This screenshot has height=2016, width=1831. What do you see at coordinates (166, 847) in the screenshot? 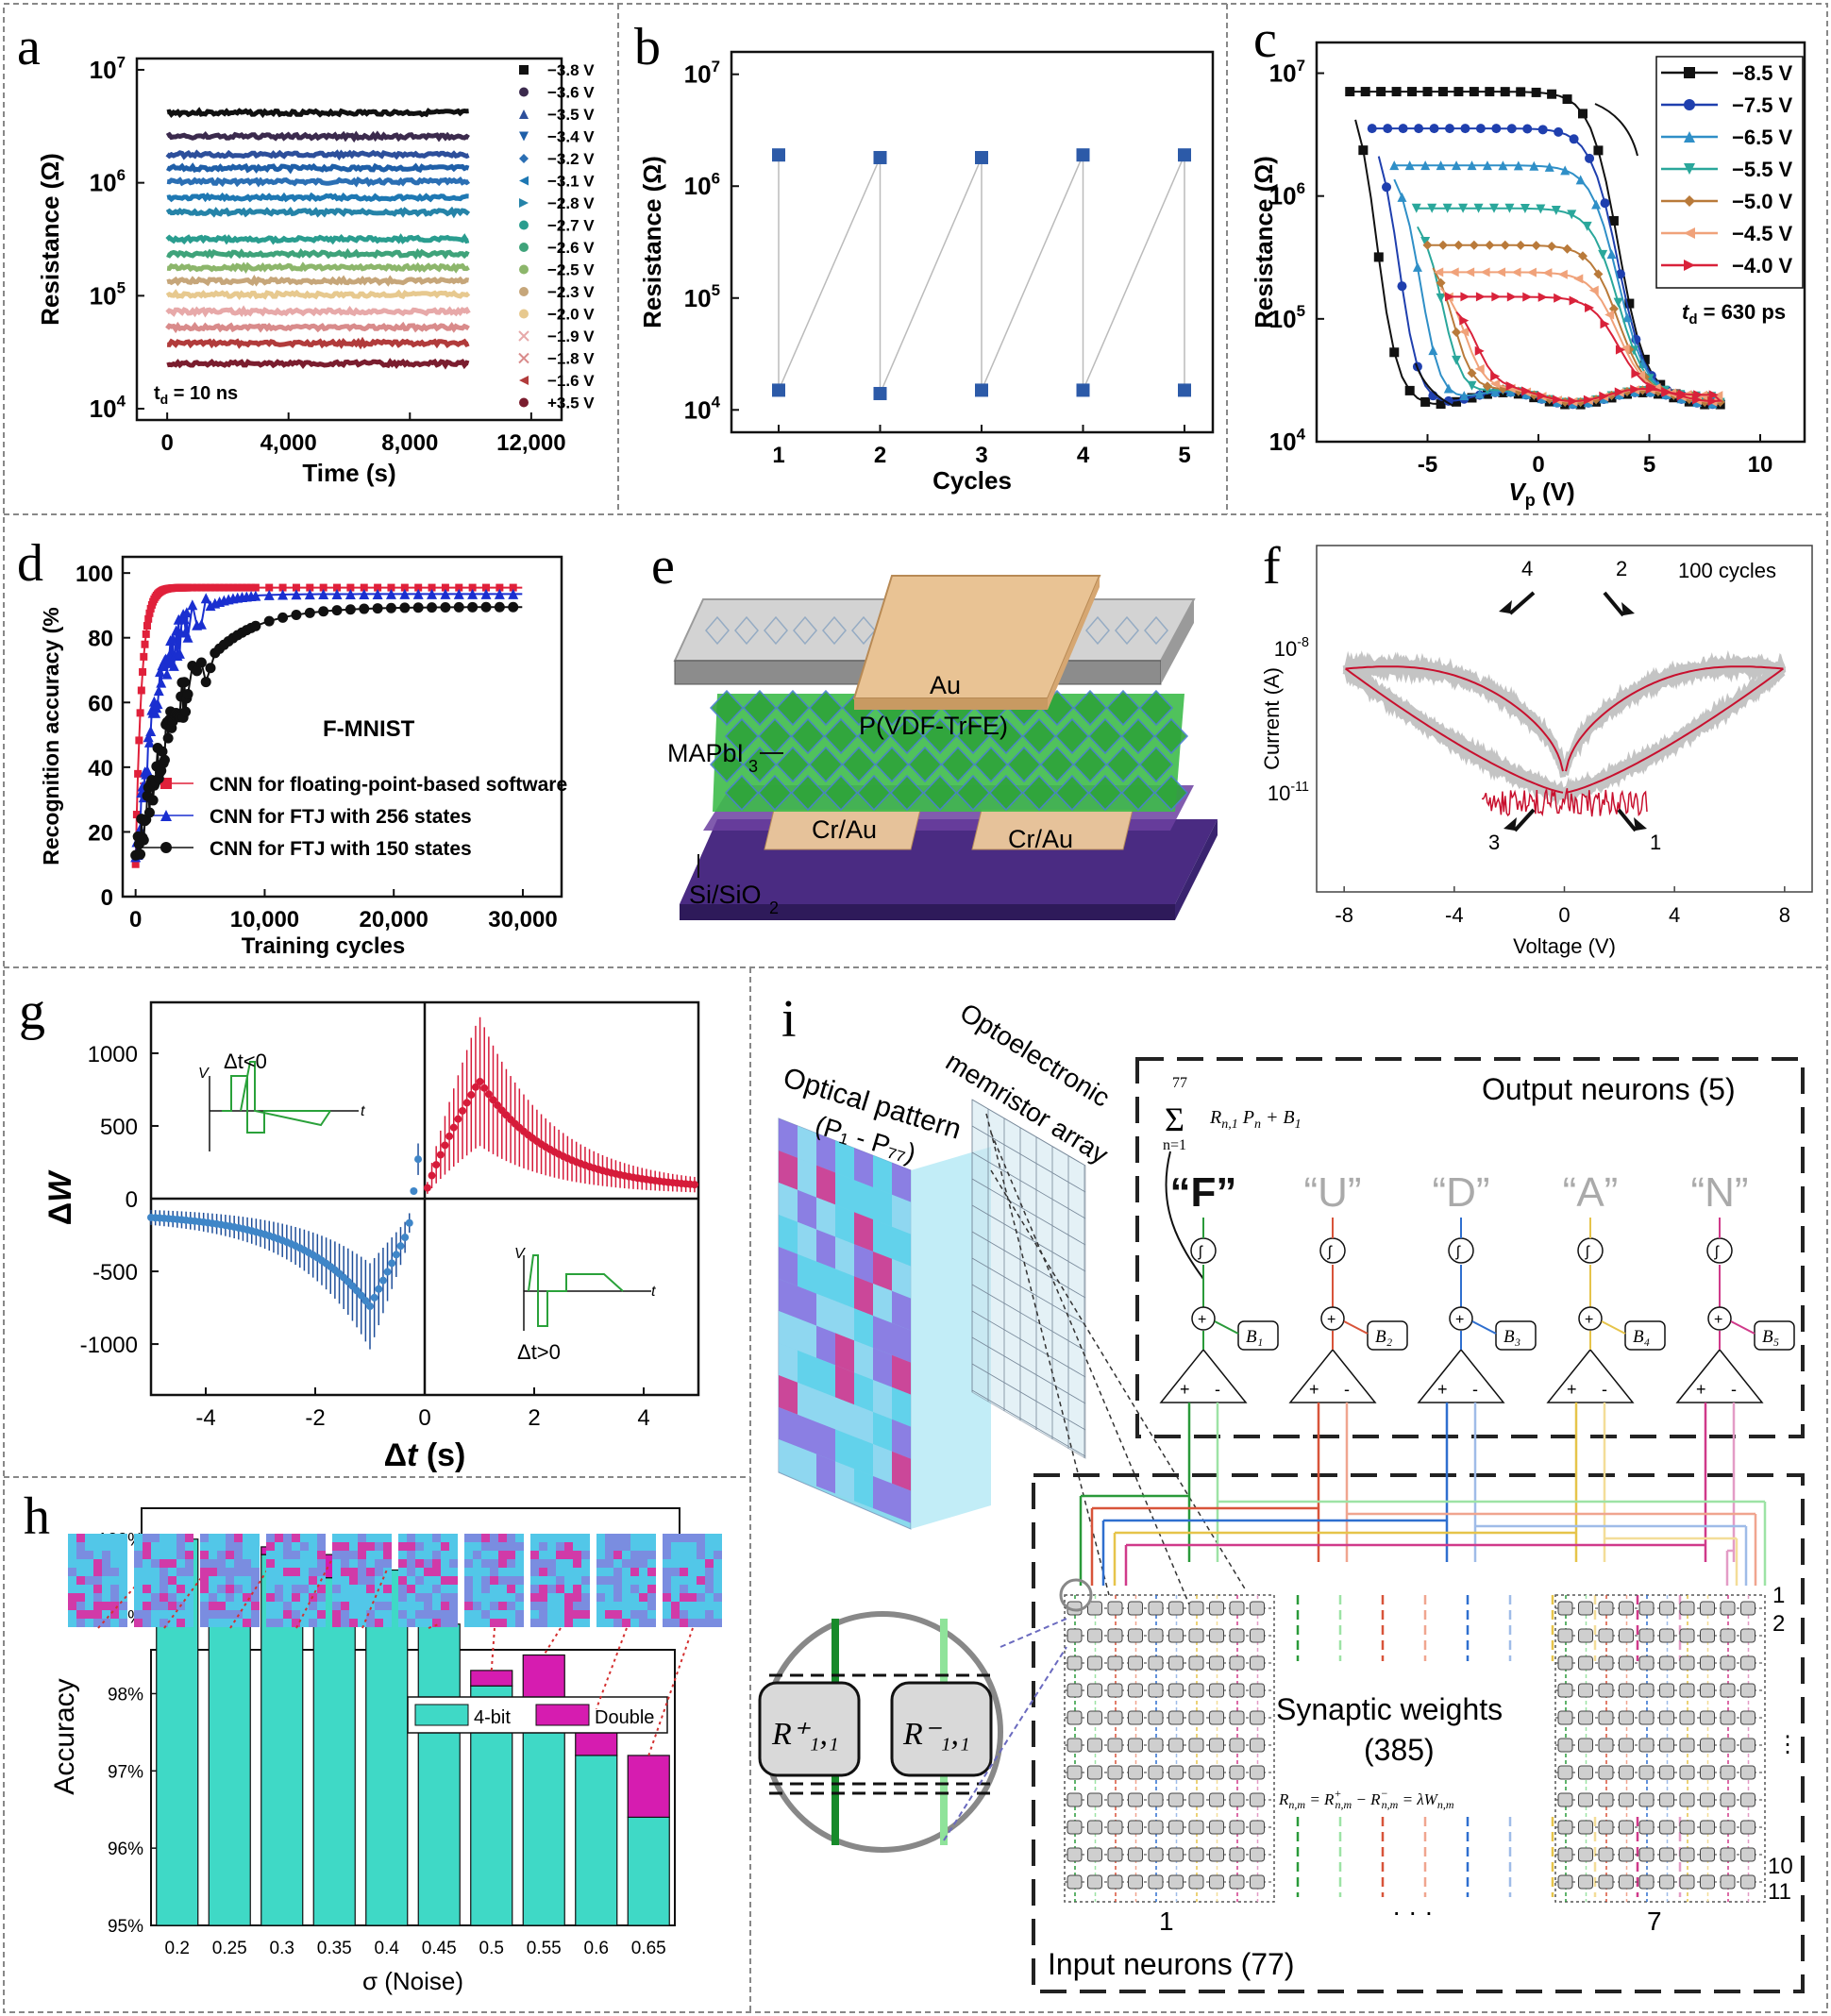
I see `legend-marker-d` at bounding box center [166, 847].